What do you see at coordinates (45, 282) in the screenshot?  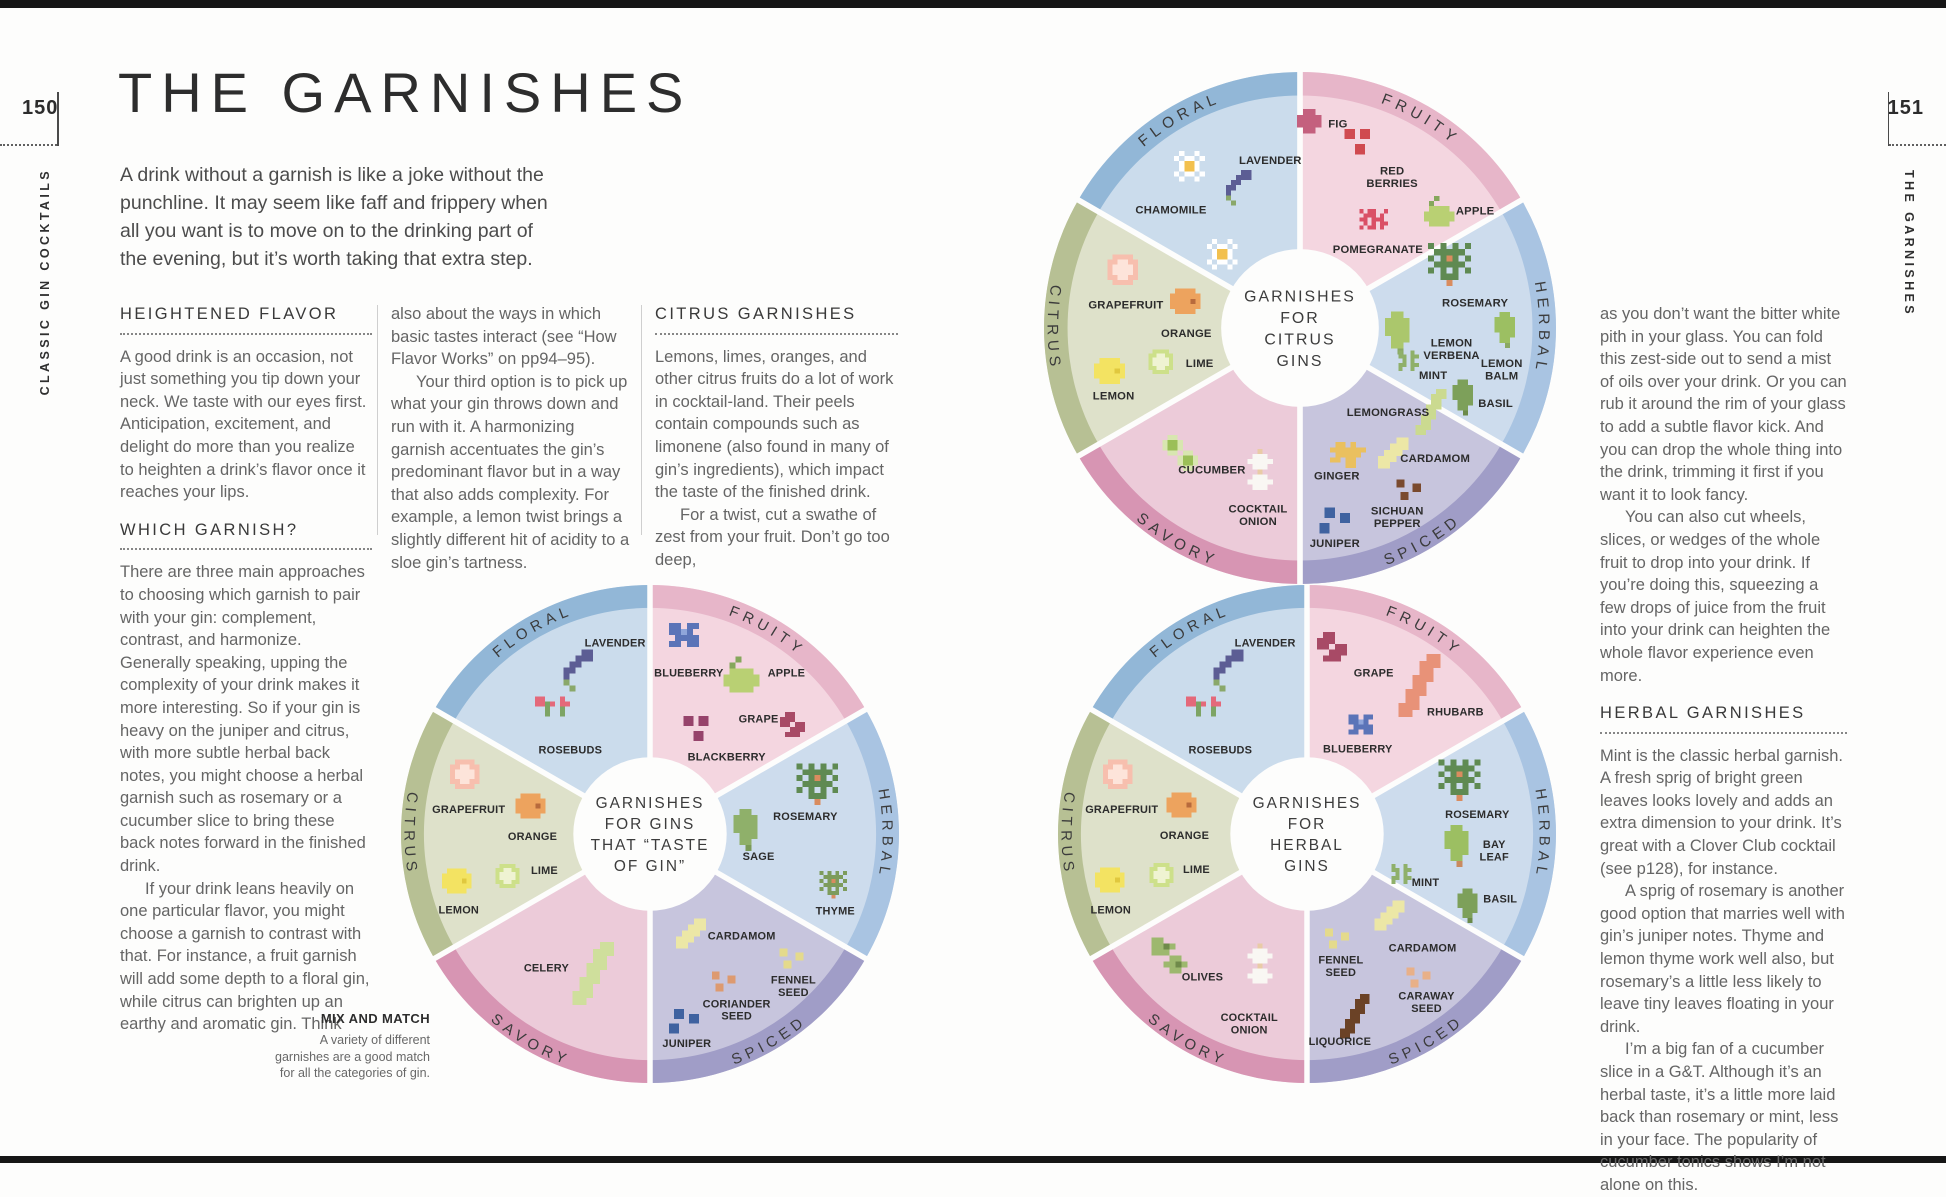 I see `sidebar-section-label-left: CLASSIC GIN COCKTAILS` at bounding box center [45, 282].